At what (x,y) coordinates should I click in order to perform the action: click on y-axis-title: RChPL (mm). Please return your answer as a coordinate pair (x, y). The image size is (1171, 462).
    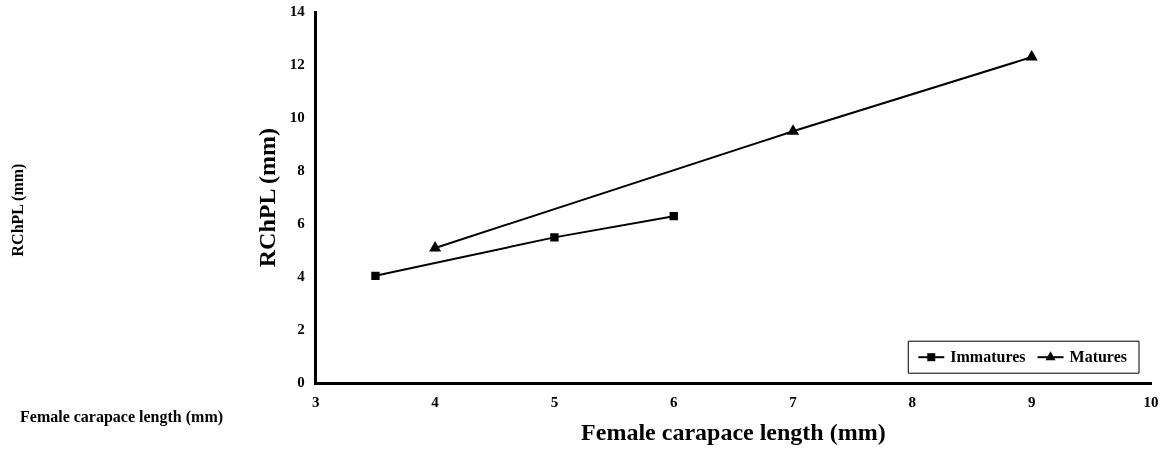
    Looking at the image, I should click on (266, 197).